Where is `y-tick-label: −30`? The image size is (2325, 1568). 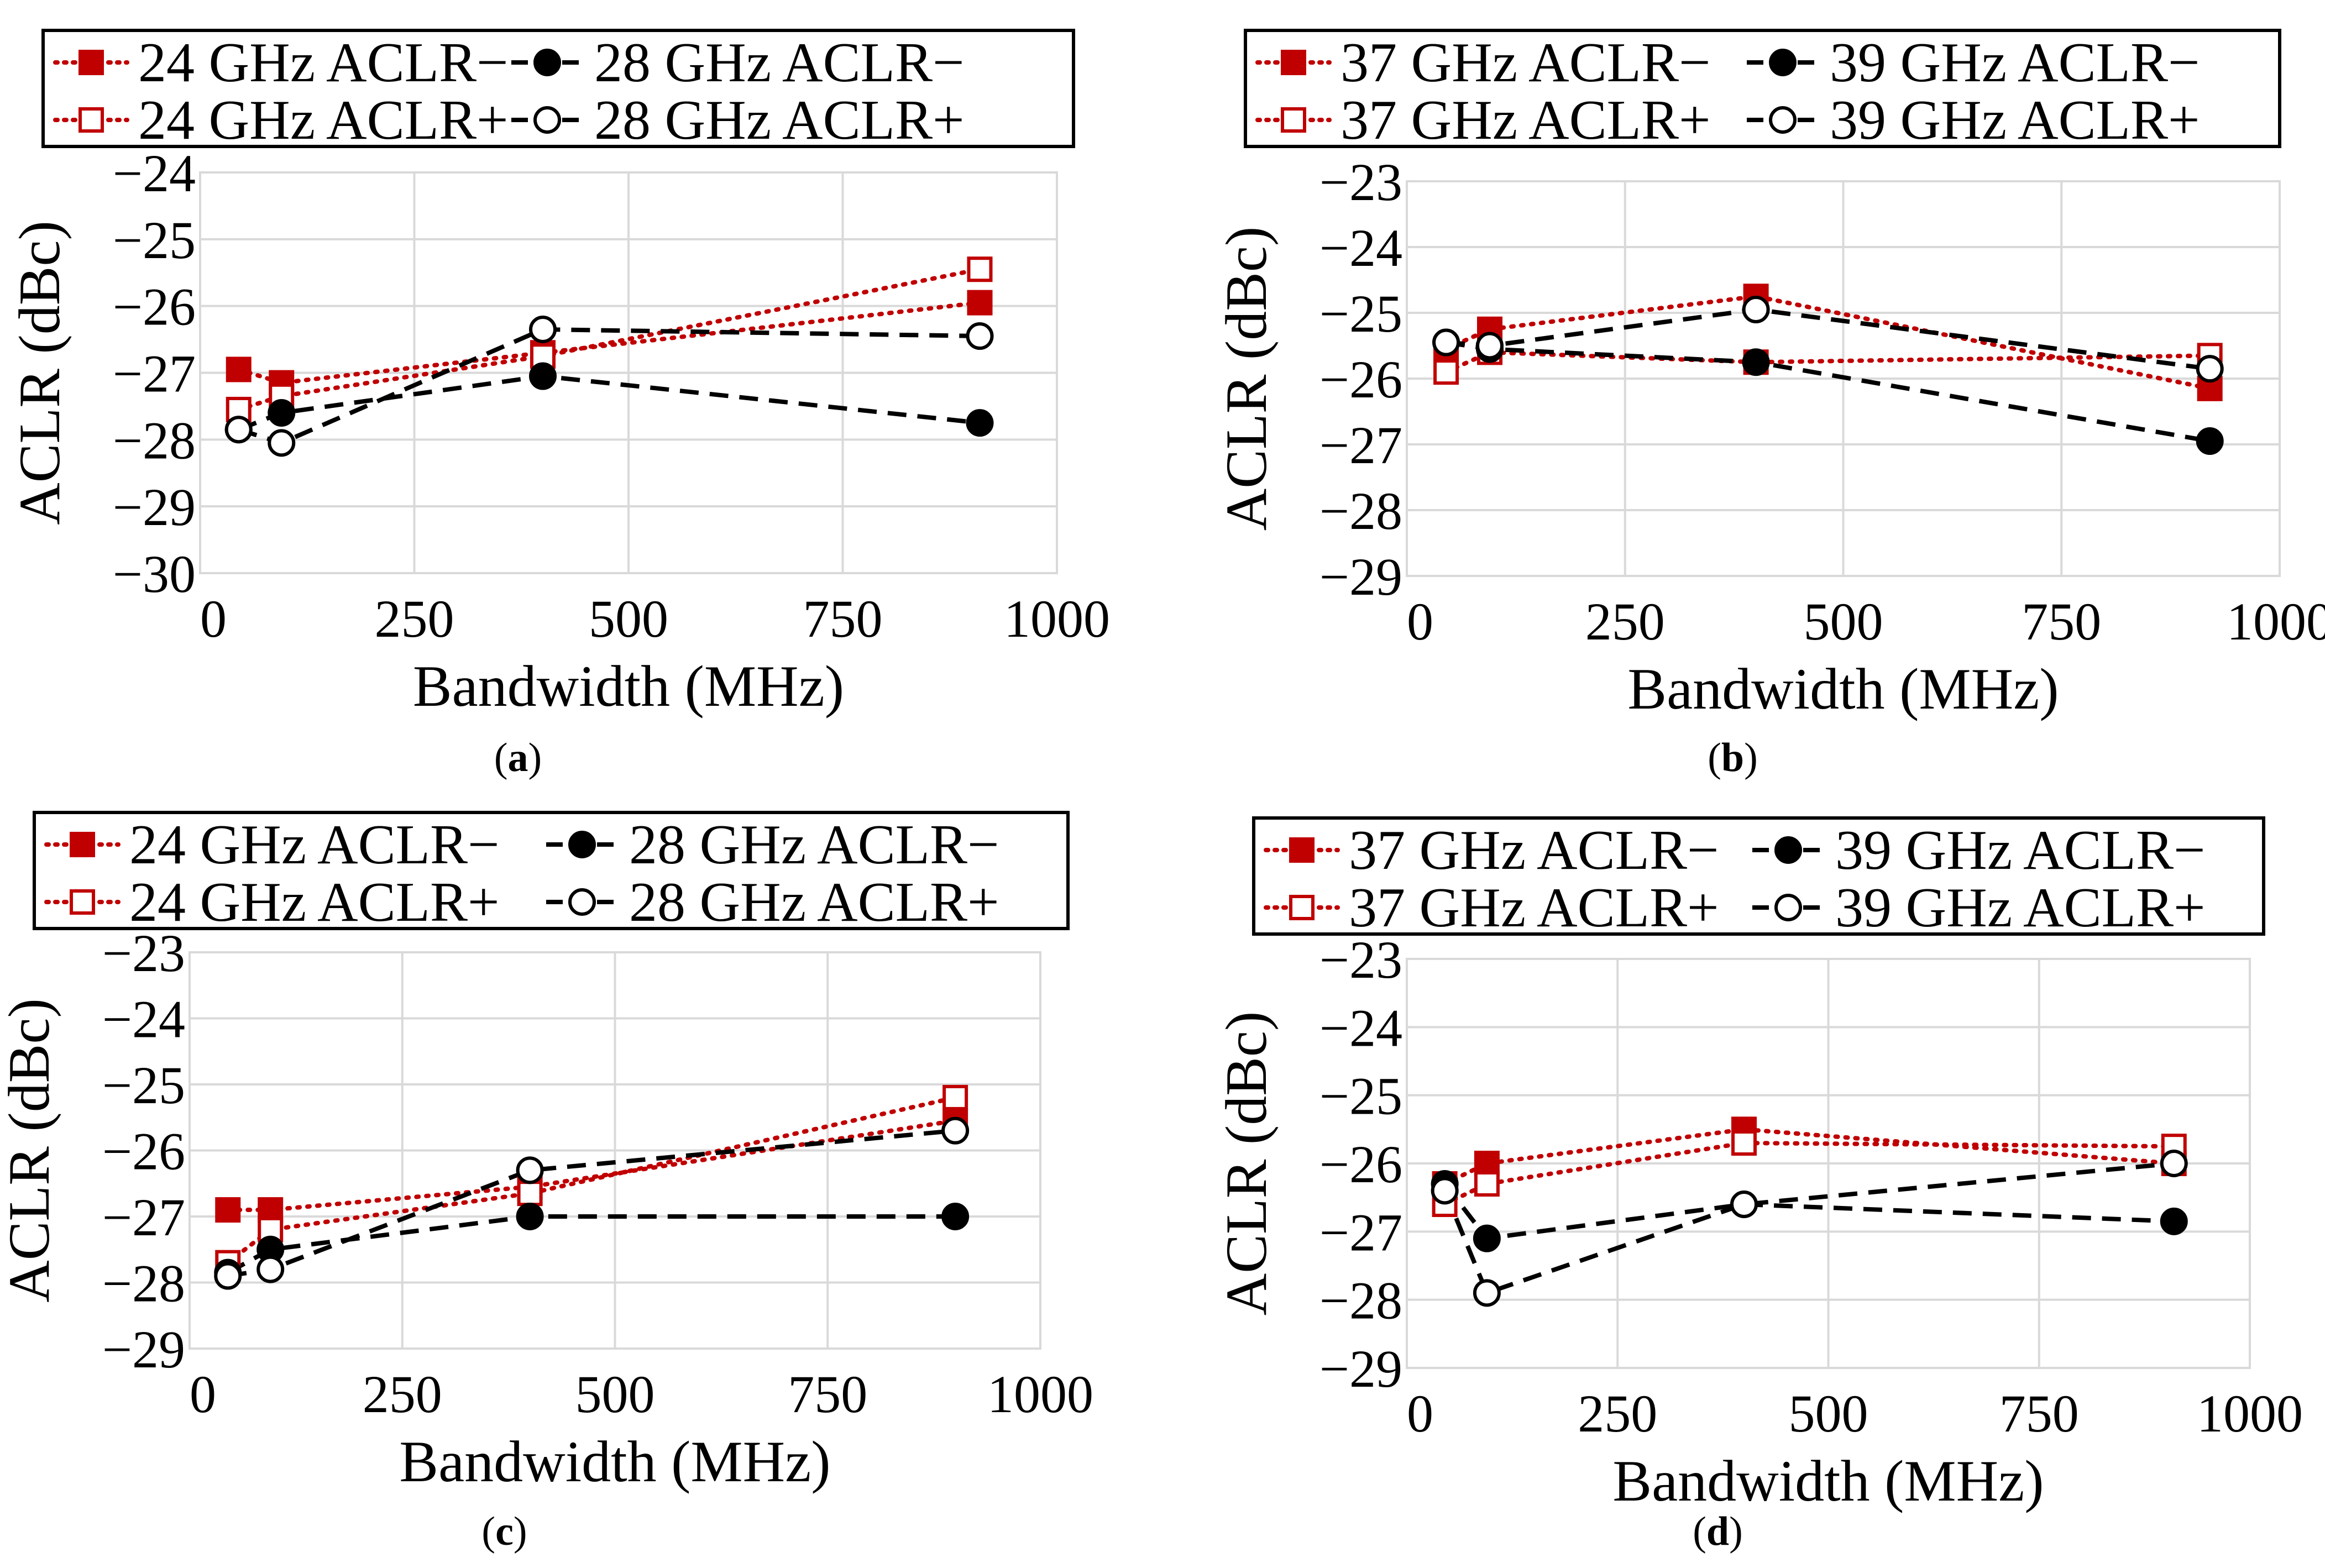 y-tick-label: −30 is located at coordinates (154, 574).